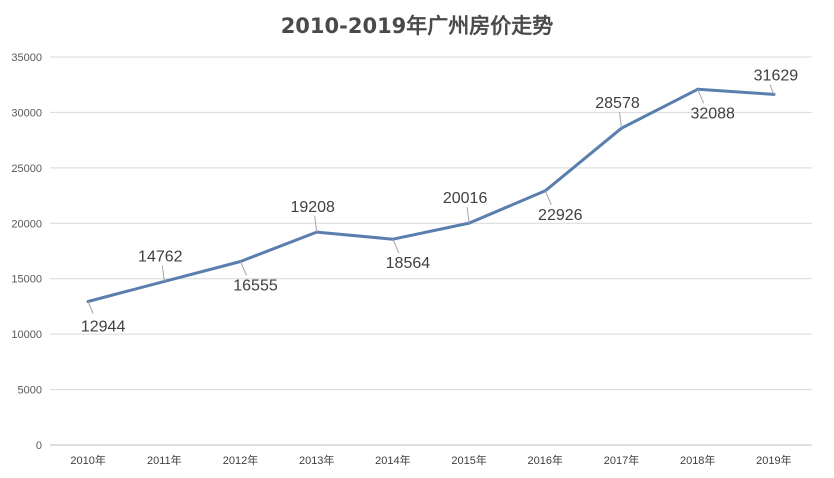  I want to click on data-label: 18564, so click(408, 263).